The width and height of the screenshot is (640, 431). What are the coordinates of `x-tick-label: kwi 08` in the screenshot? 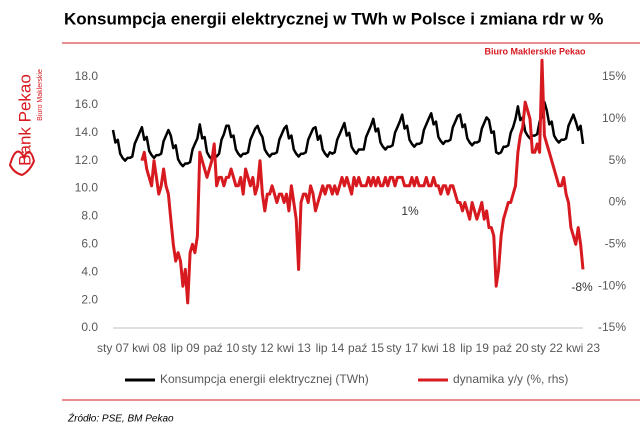 It's located at (149, 348).